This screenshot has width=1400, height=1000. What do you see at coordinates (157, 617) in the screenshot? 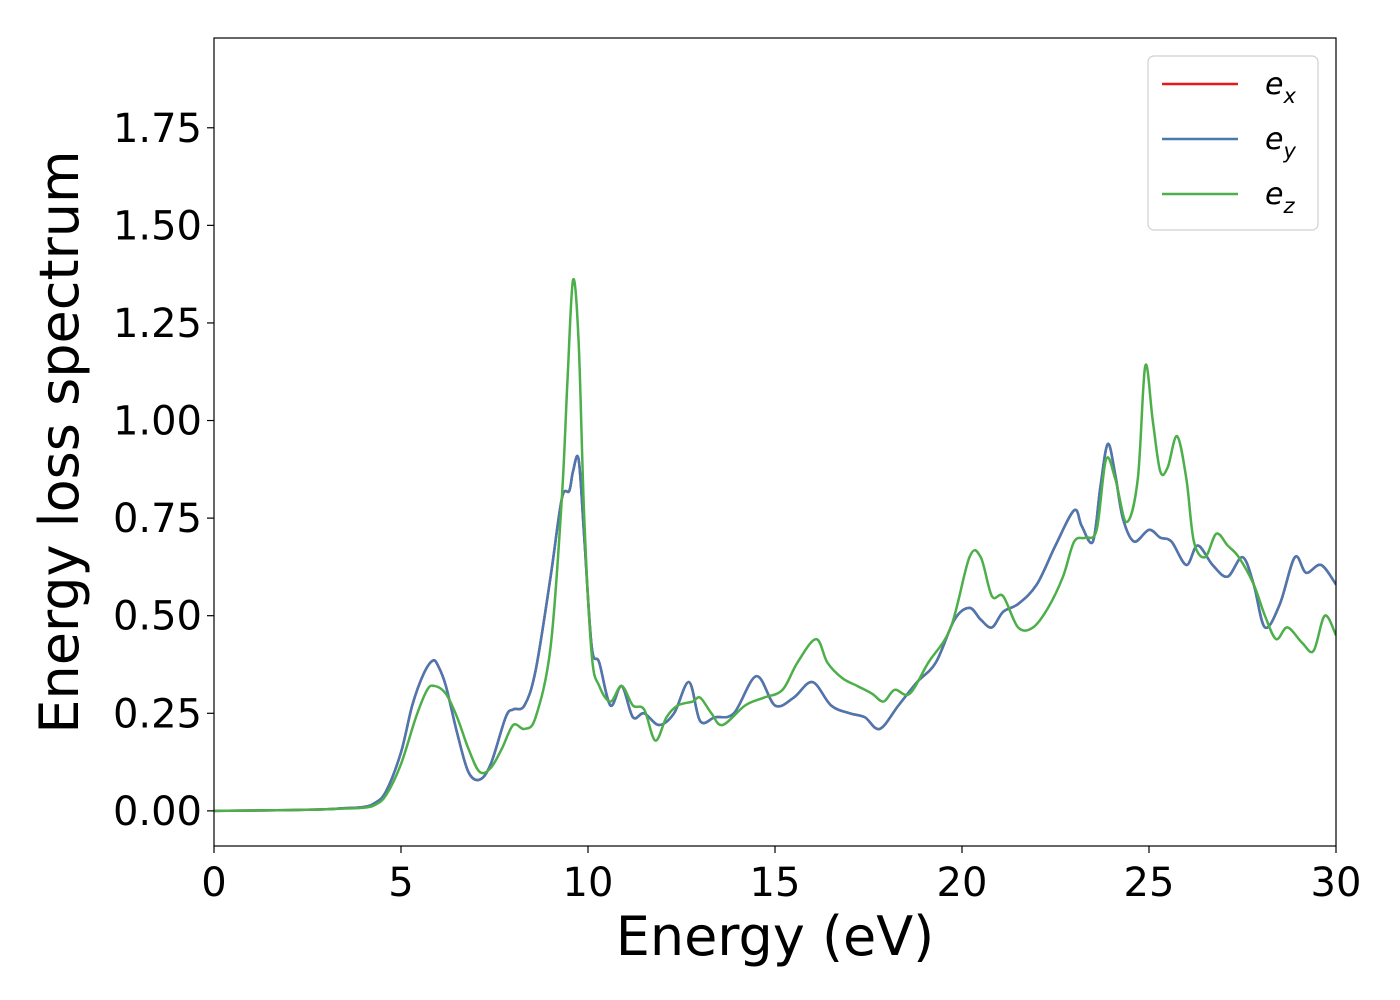
I see `y-tick-label: 0.50` at bounding box center [157, 617].